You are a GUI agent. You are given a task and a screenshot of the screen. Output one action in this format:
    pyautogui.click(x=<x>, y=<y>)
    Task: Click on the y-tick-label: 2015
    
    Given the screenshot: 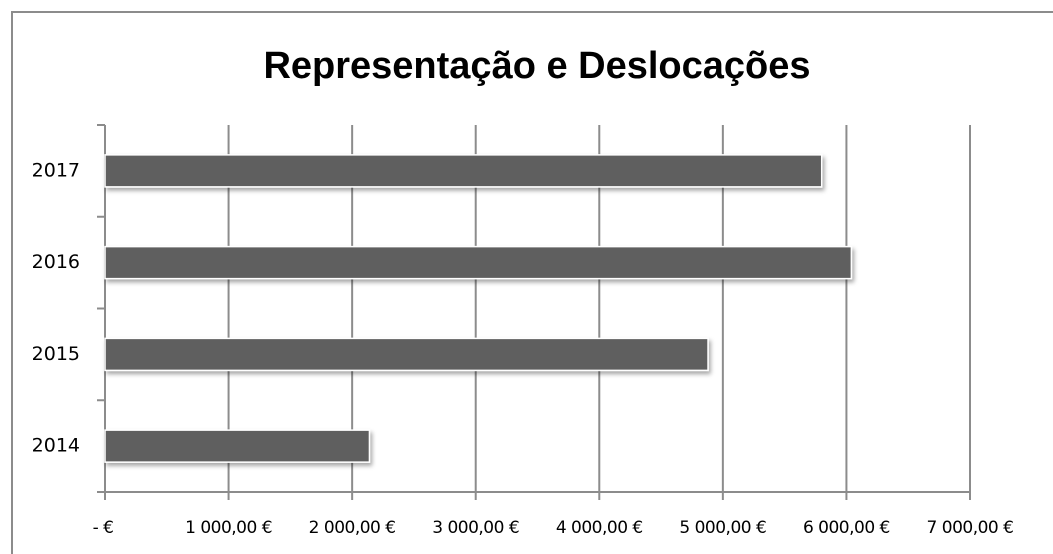 What is the action you would take?
    pyautogui.click(x=56, y=354)
    